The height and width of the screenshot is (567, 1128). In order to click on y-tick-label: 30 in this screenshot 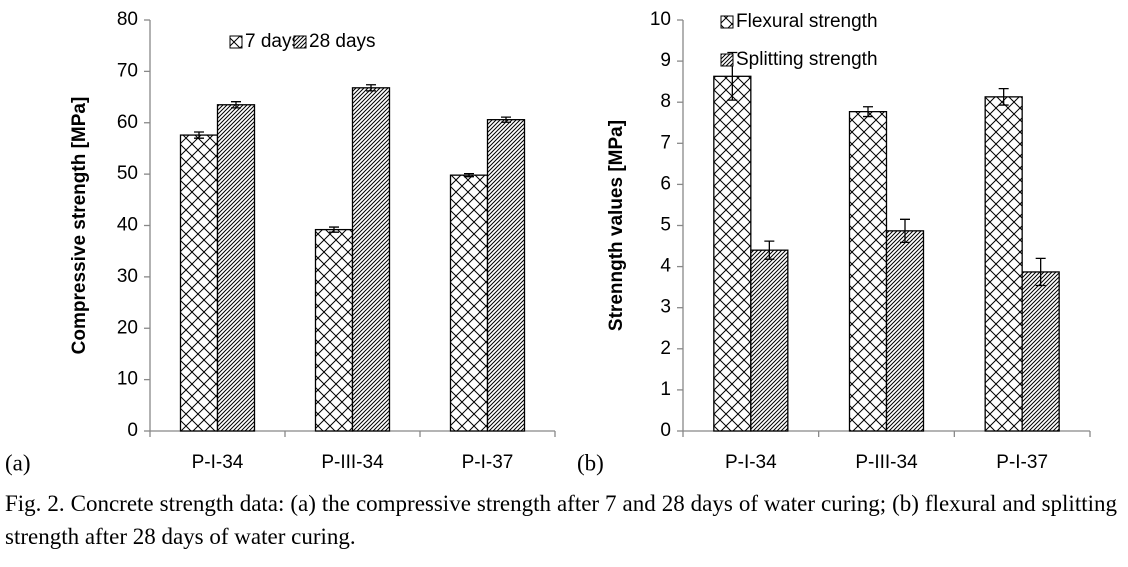, I will do `click(127, 276)`.